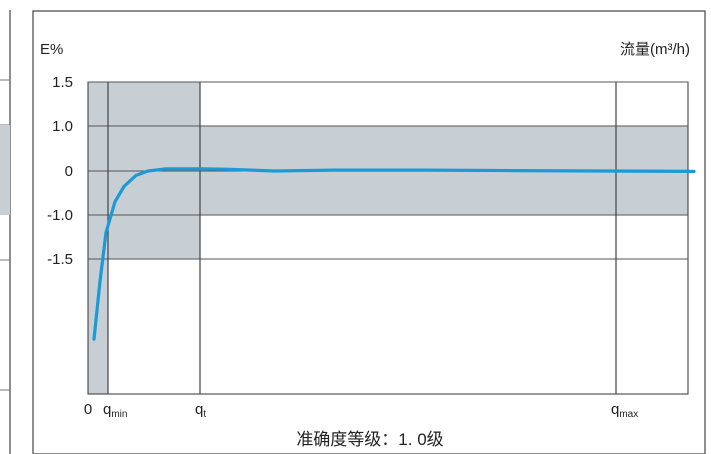 Image resolution: width=711 pixels, height=454 pixels. What do you see at coordinates (60, 171) in the screenshot?
I see `y-tick-labels: 1.5 1.0 0 -1.0 -1.5` at bounding box center [60, 171].